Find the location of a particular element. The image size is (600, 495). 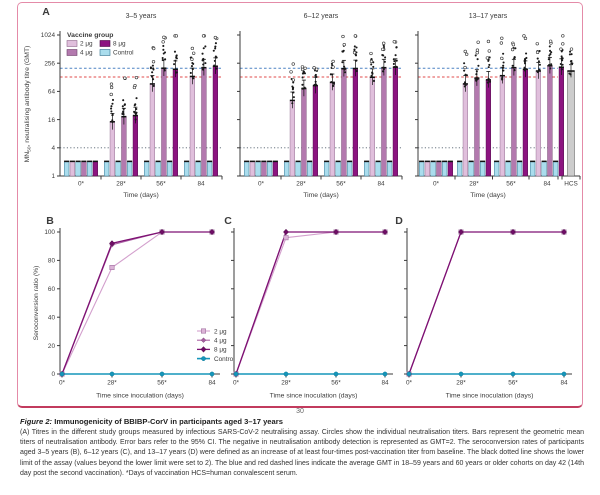

bar-4μg-day84 is located at coordinates (384, 122).